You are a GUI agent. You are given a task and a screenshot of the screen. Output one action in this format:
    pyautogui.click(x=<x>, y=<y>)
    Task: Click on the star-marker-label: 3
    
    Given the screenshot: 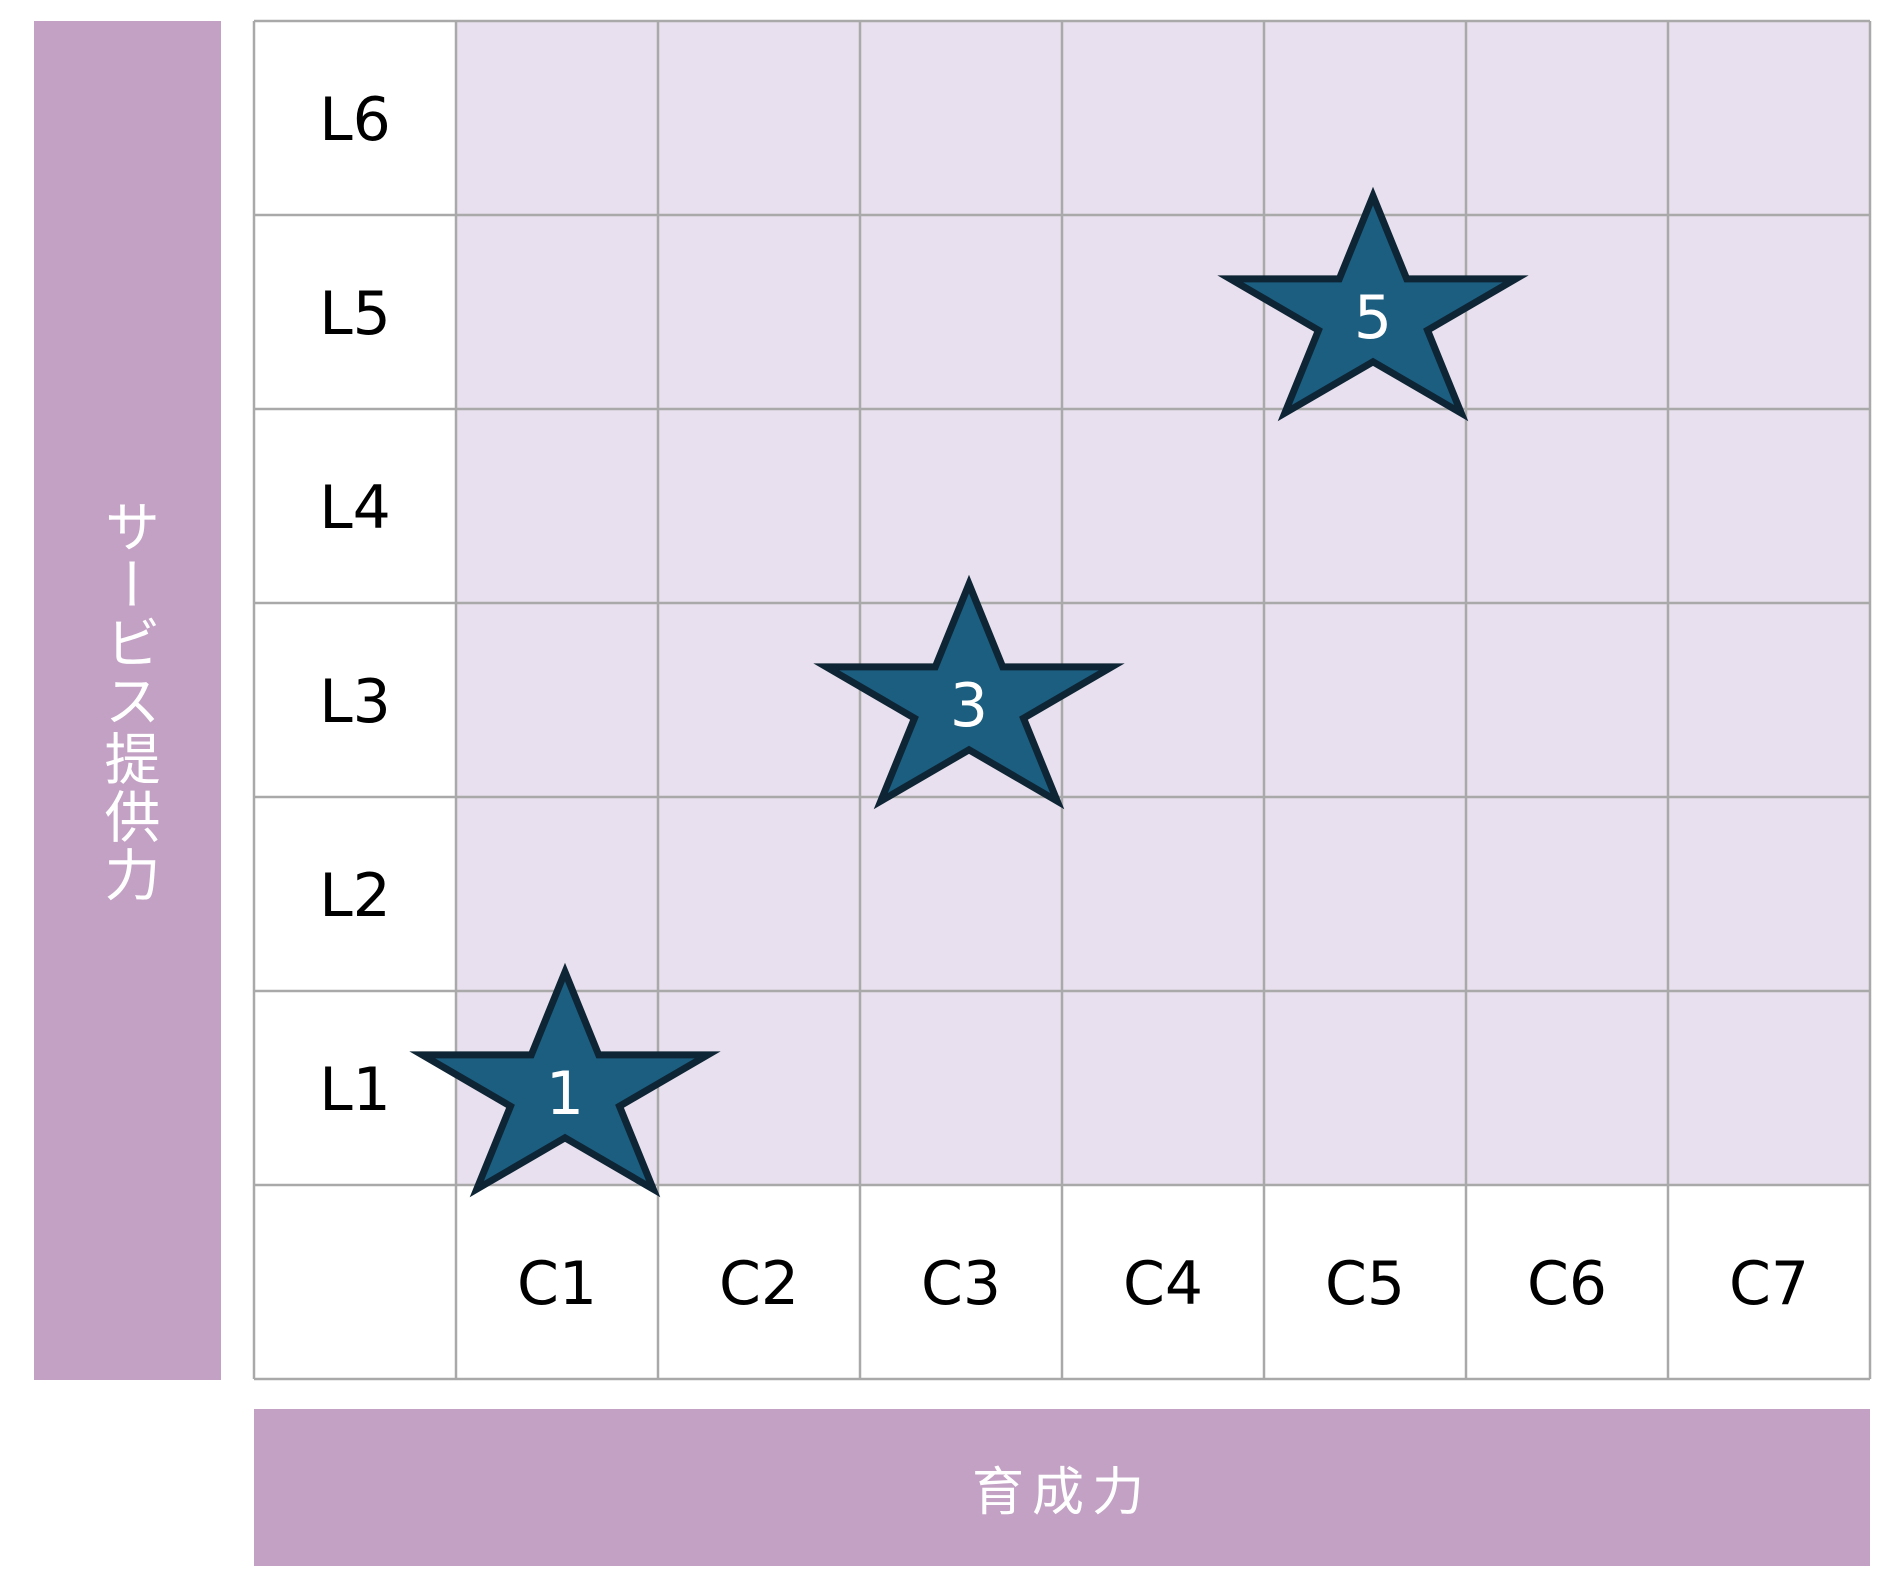 What is the action you would take?
    pyautogui.click(x=969, y=706)
    